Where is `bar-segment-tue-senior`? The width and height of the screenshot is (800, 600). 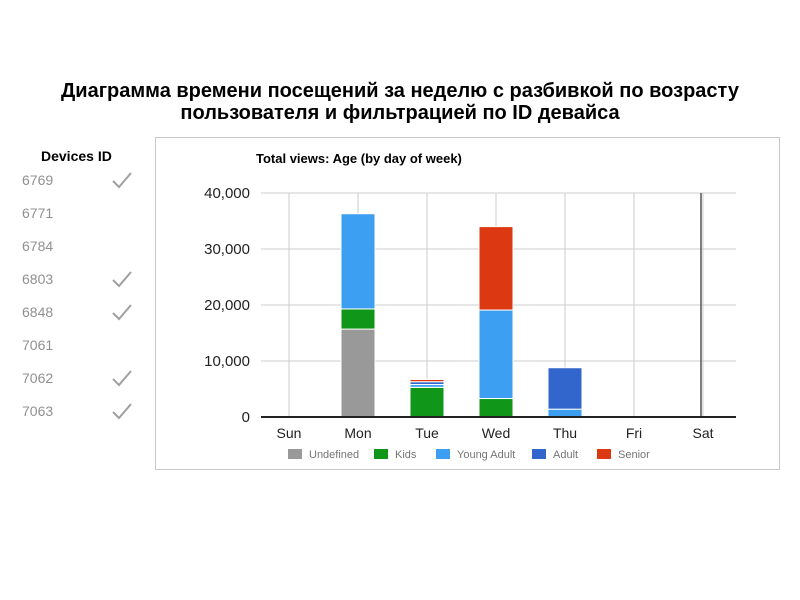
bar-segment-tue-senior is located at coordinates (427, 380).